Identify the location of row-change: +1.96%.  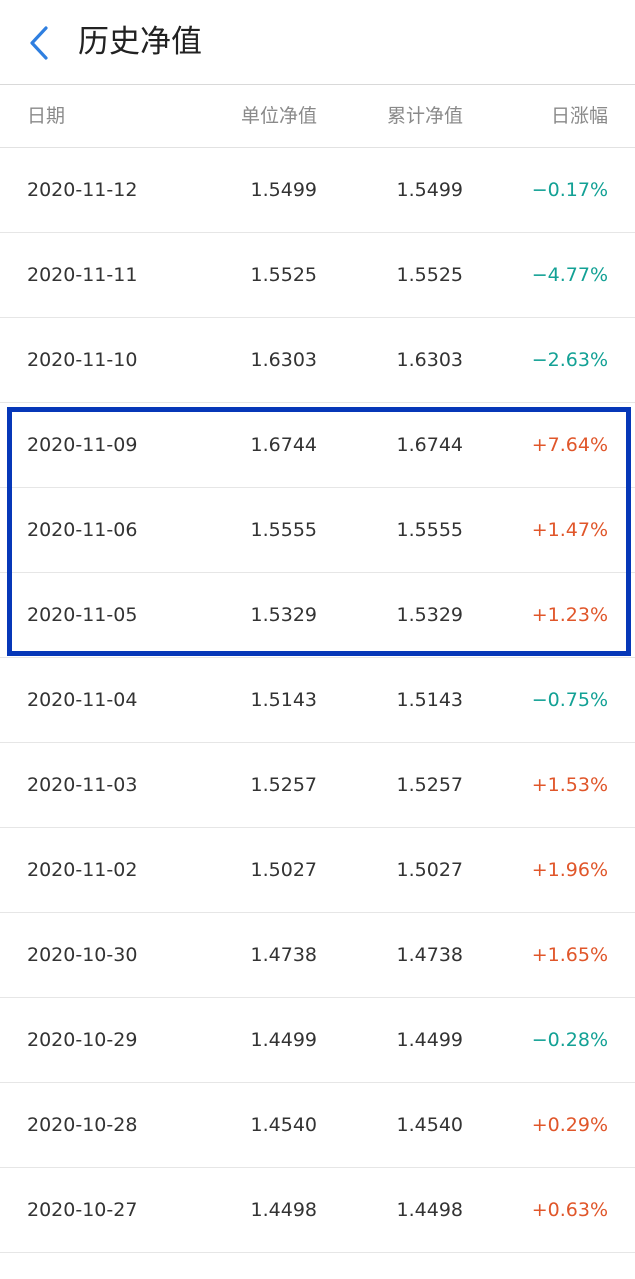
(569, 870).